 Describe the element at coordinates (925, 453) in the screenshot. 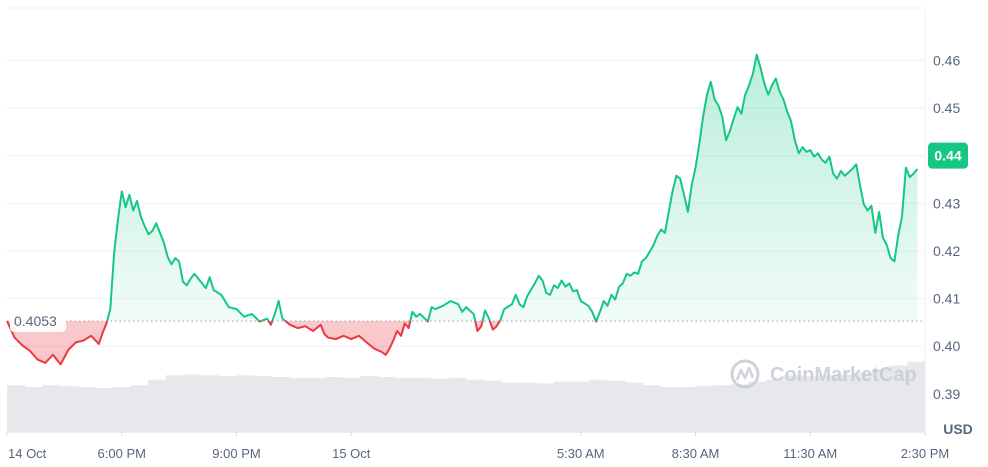

I see `x-tick-label: 2:30 PM` at that location.